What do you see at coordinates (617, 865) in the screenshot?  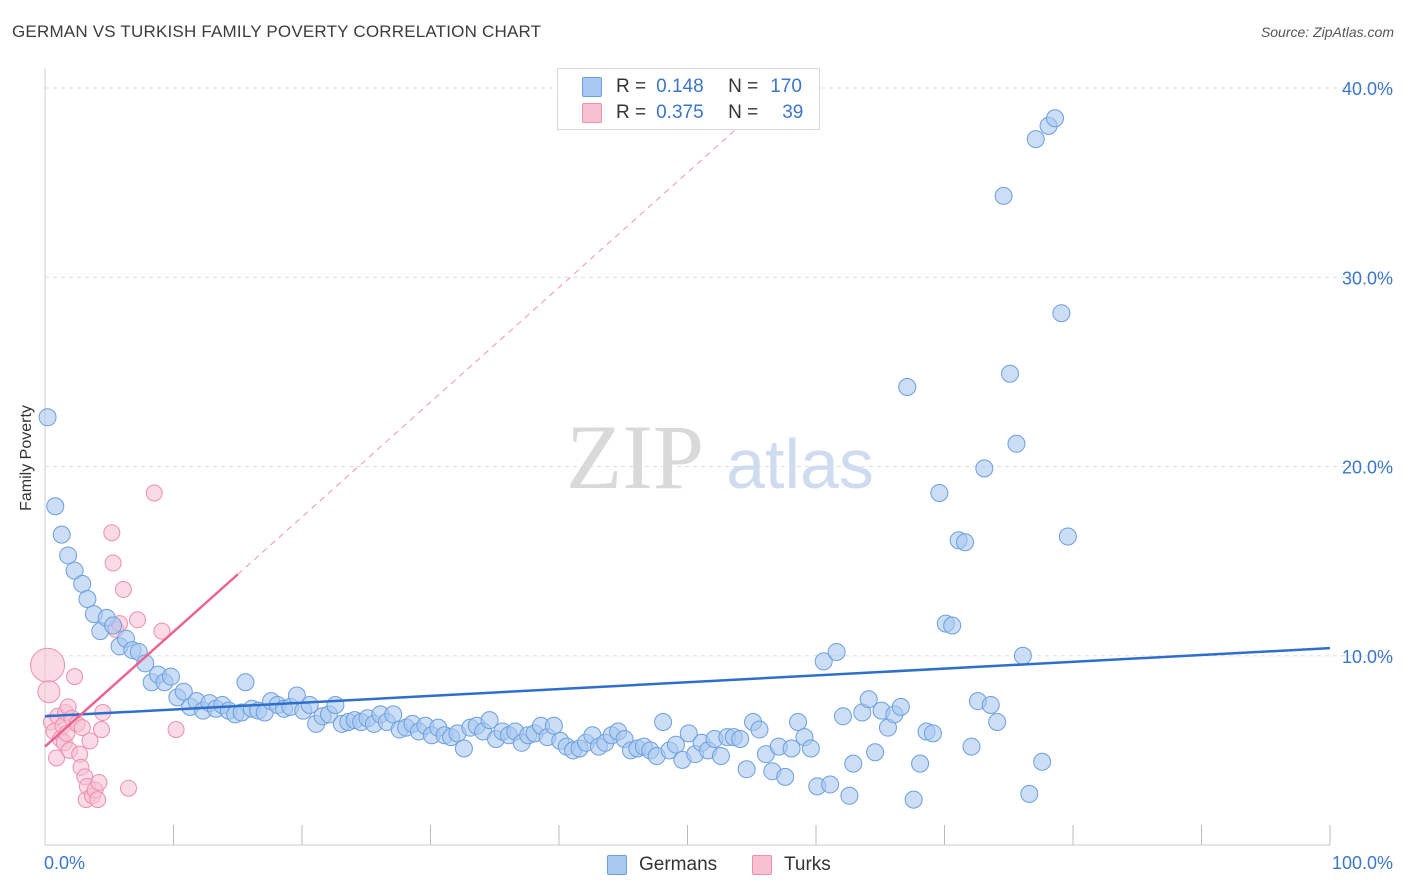 I see `germans-legend-swatch` at bounding box center [617, 865].